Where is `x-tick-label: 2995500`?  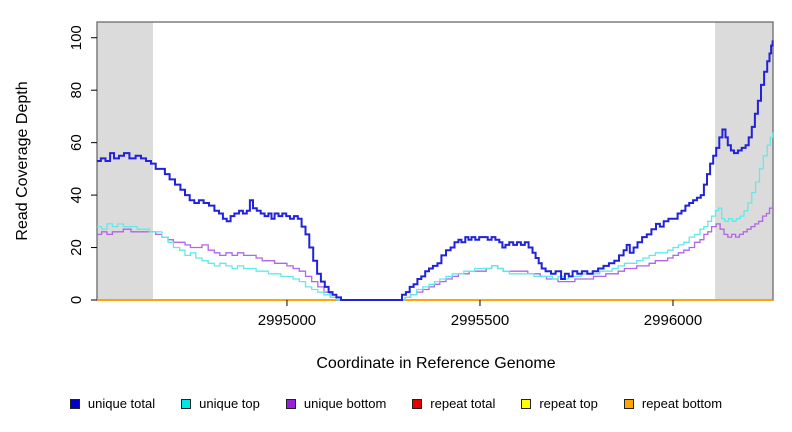 x-tick-label: 2995500 is located at coordinates (480, 320).